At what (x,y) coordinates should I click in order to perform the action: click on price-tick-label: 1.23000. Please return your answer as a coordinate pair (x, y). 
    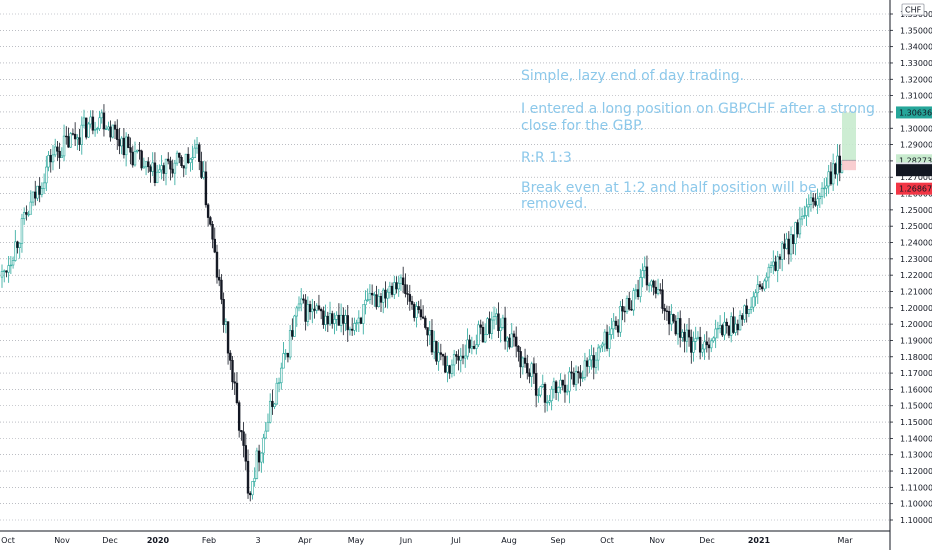
    Looking at the image, I should click on (916, 259).